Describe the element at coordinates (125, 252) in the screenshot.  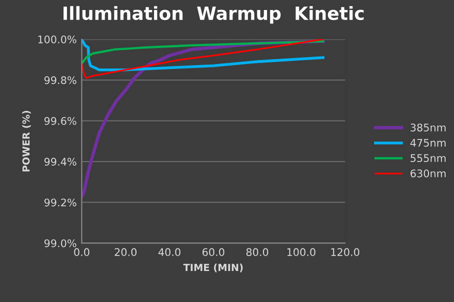
I see `x-tick-label: 20.0` at that location.